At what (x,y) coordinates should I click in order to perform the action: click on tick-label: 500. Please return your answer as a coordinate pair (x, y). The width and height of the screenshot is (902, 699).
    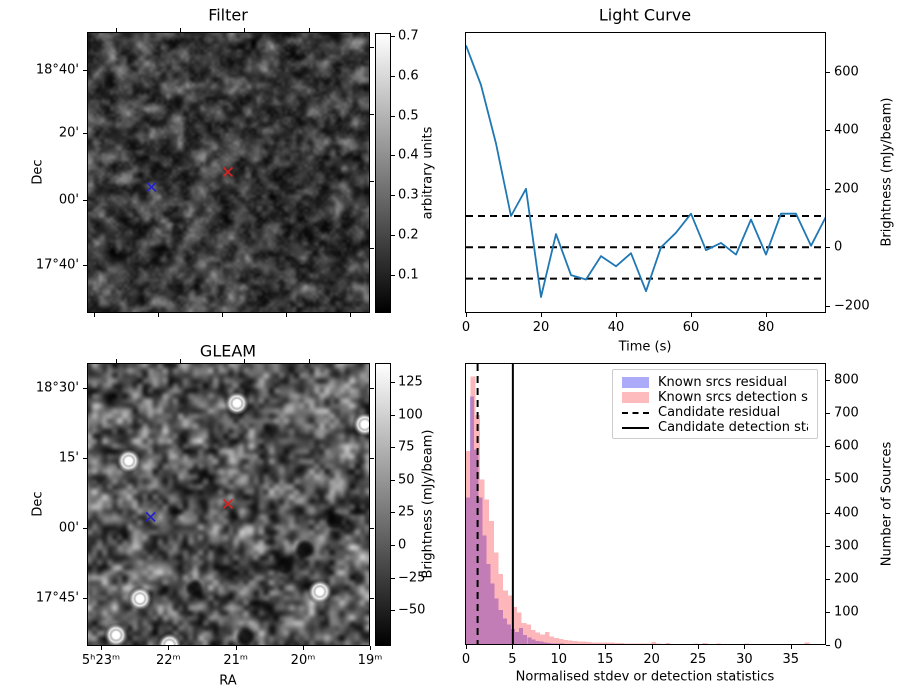
    Looking at the image, I should click on (846, 479).